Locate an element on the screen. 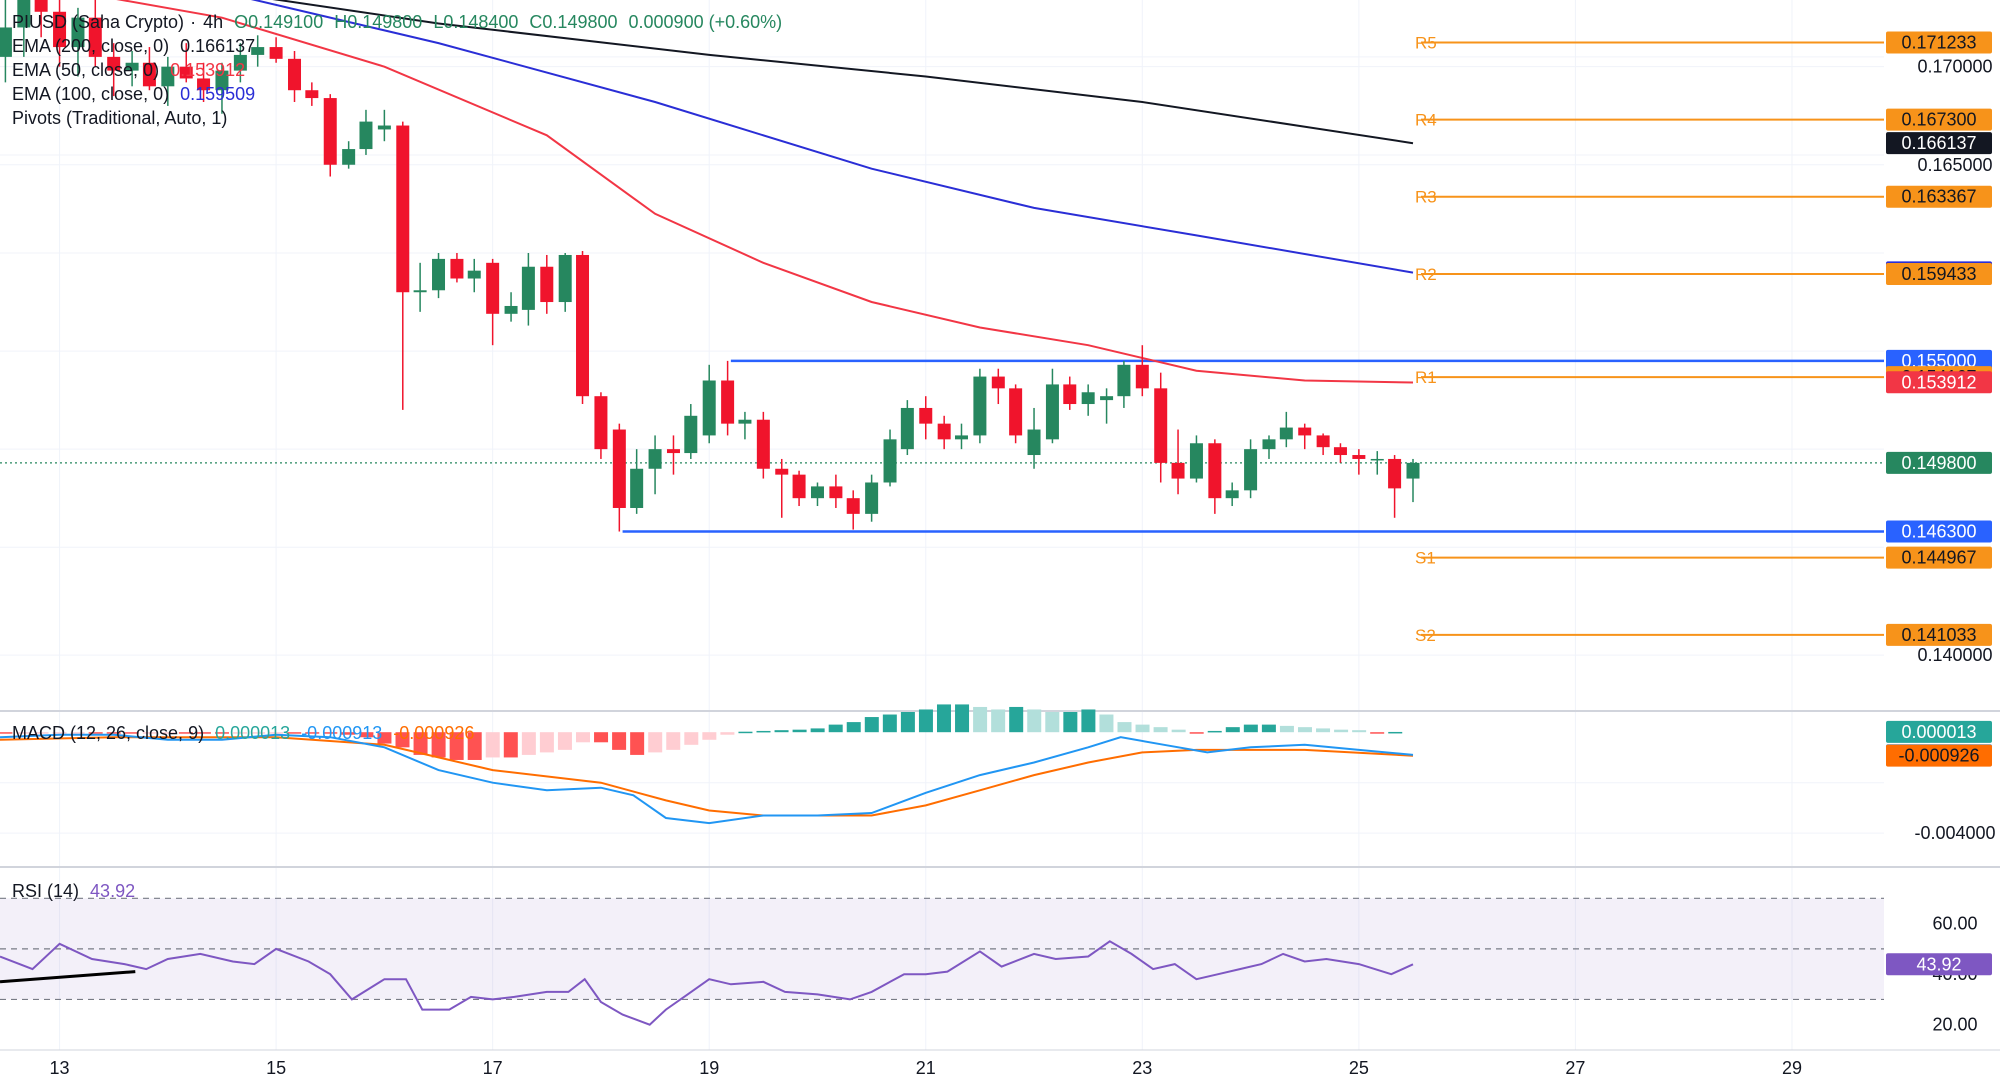 The height and width of the screenshot is (1080, 2000). macd-tag-label: -0.000926 is located at coordinates (1938, 756).